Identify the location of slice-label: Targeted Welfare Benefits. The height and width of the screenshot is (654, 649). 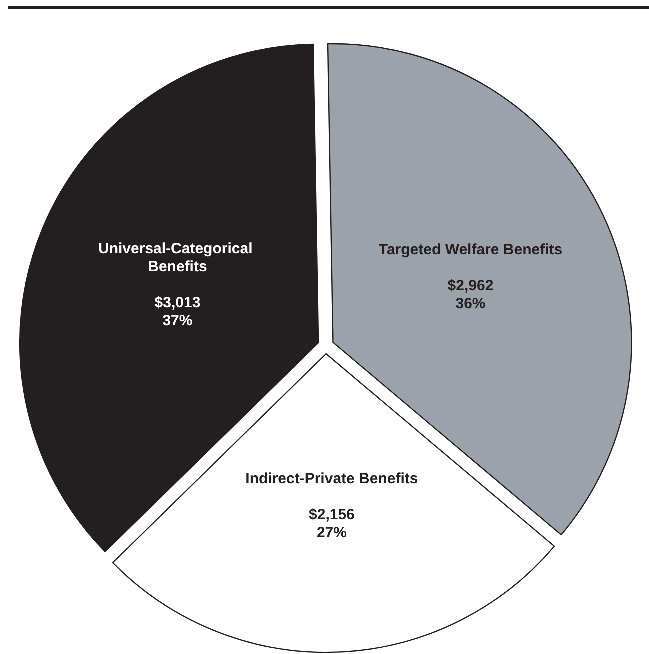
(470, 250).